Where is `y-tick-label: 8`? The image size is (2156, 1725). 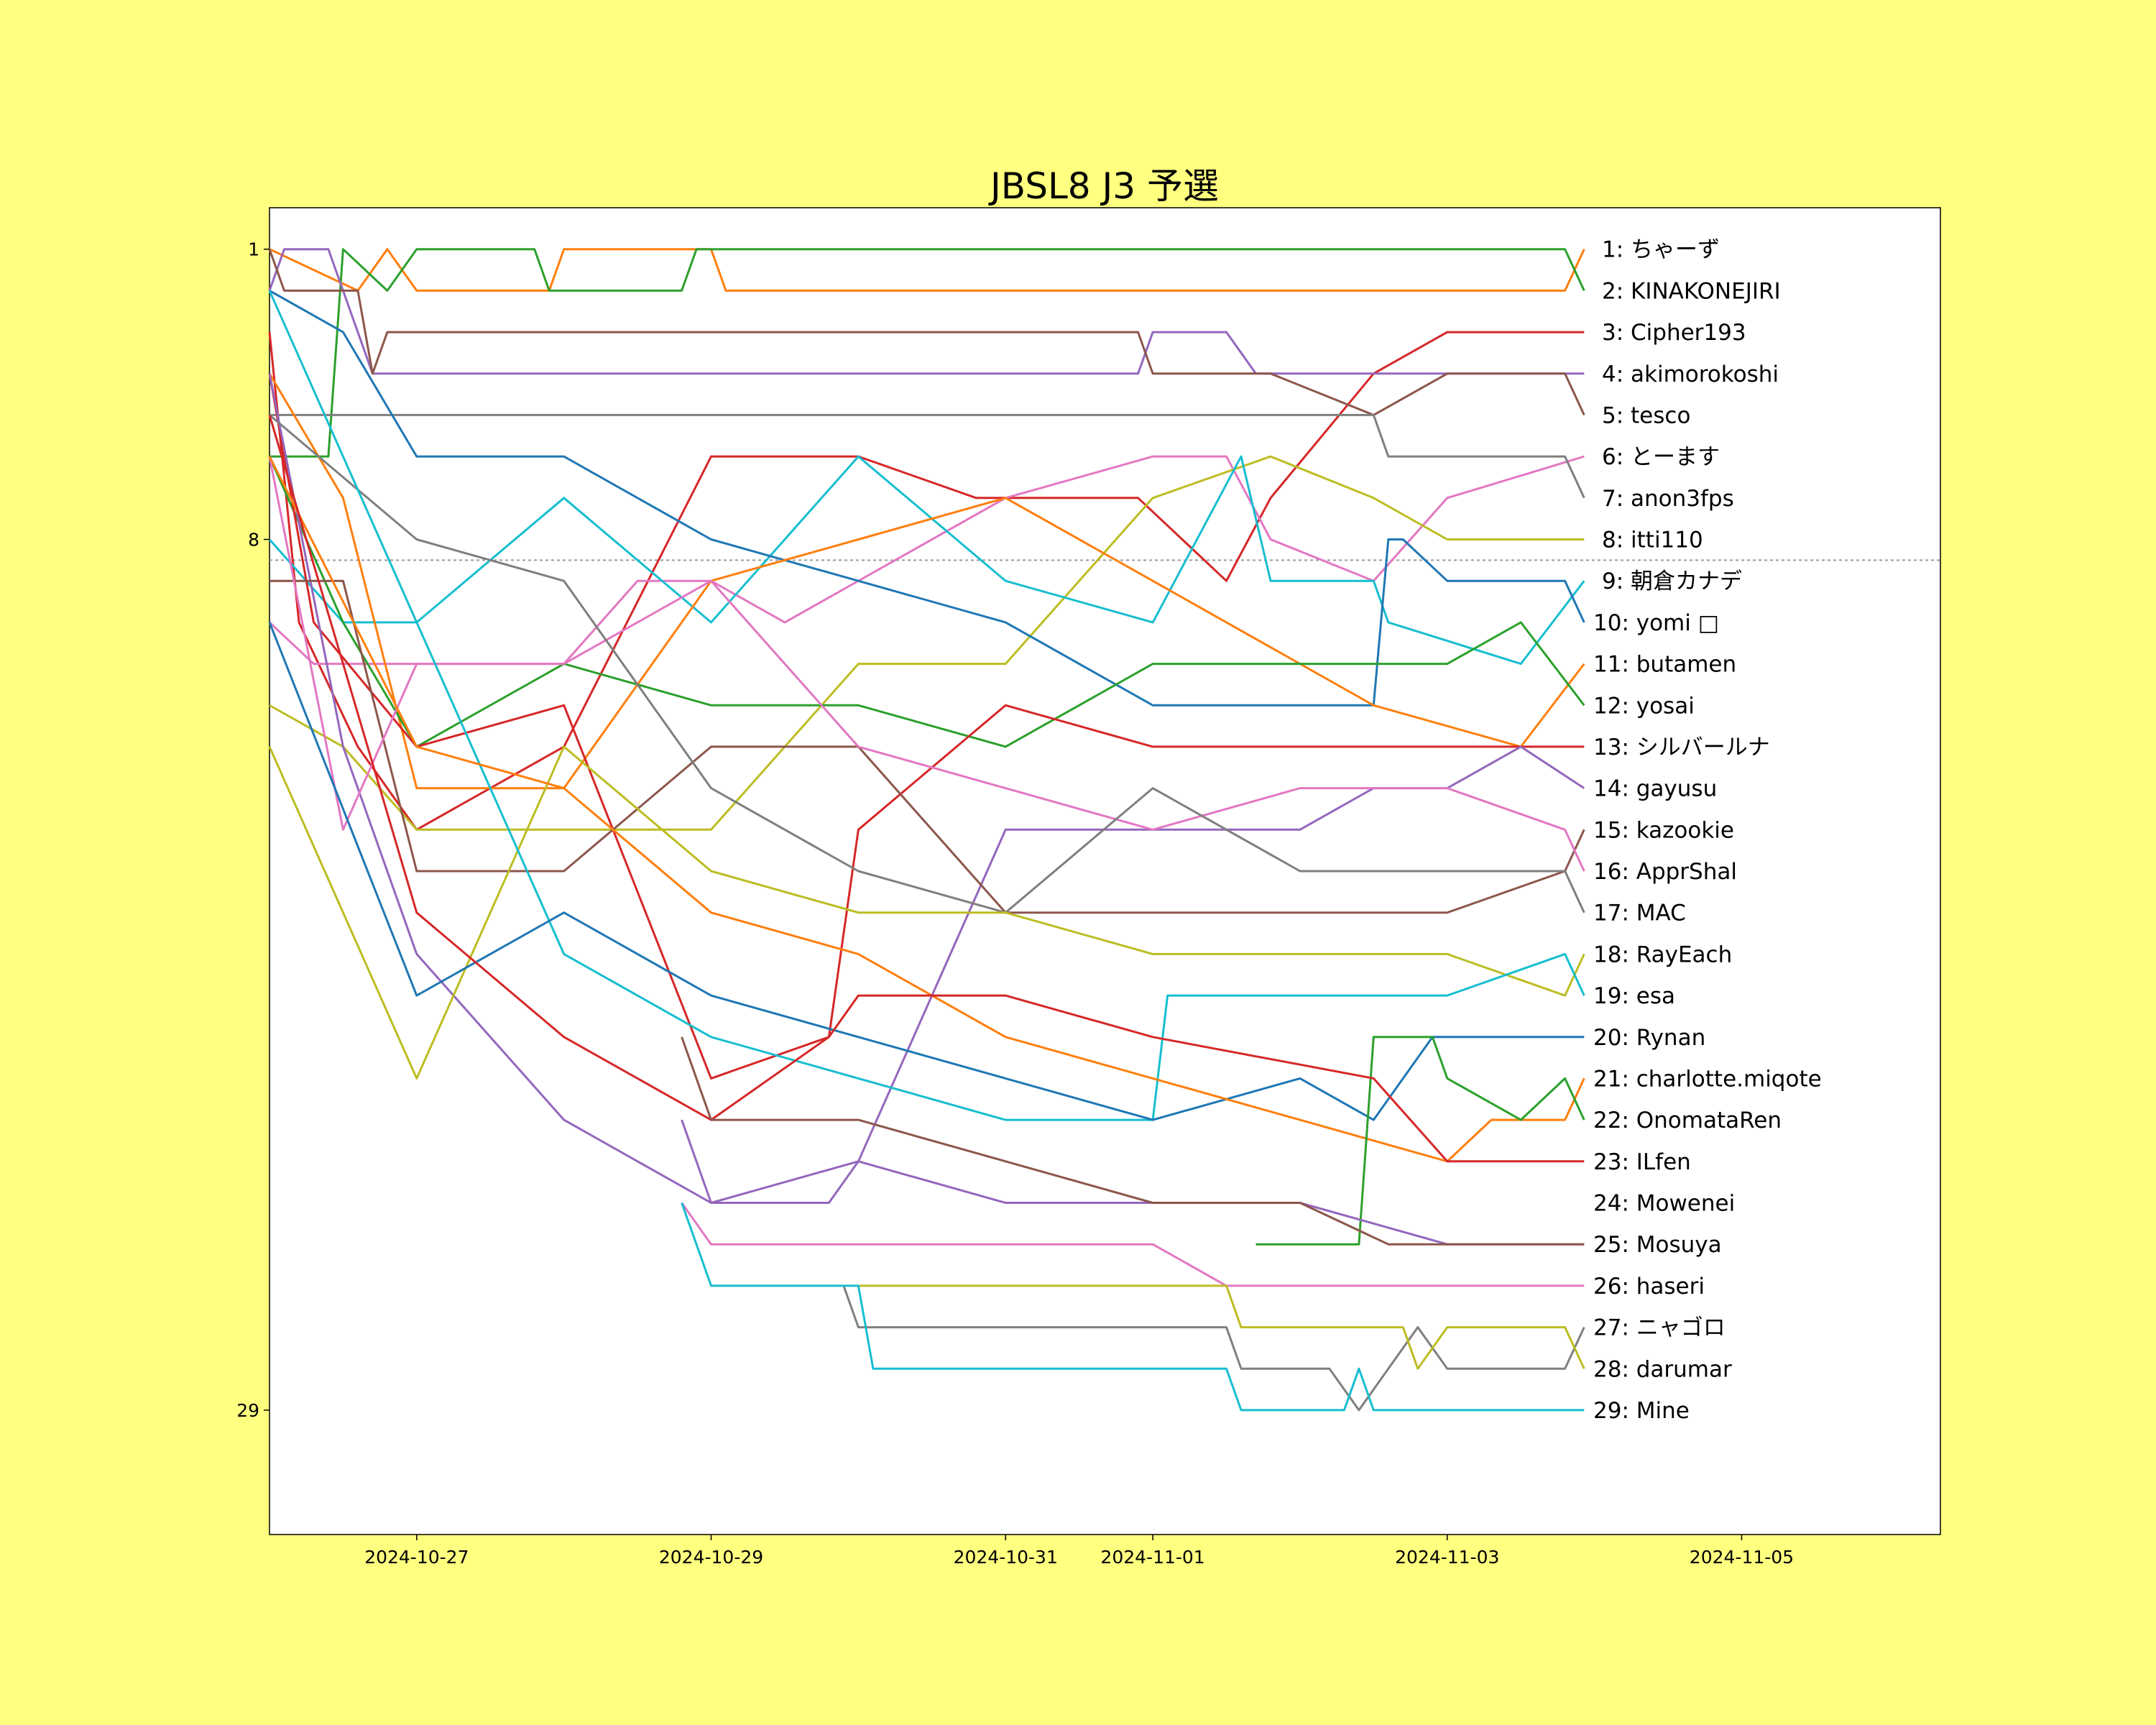 y-tick-label: 8 is located at coordinates (253, 540).